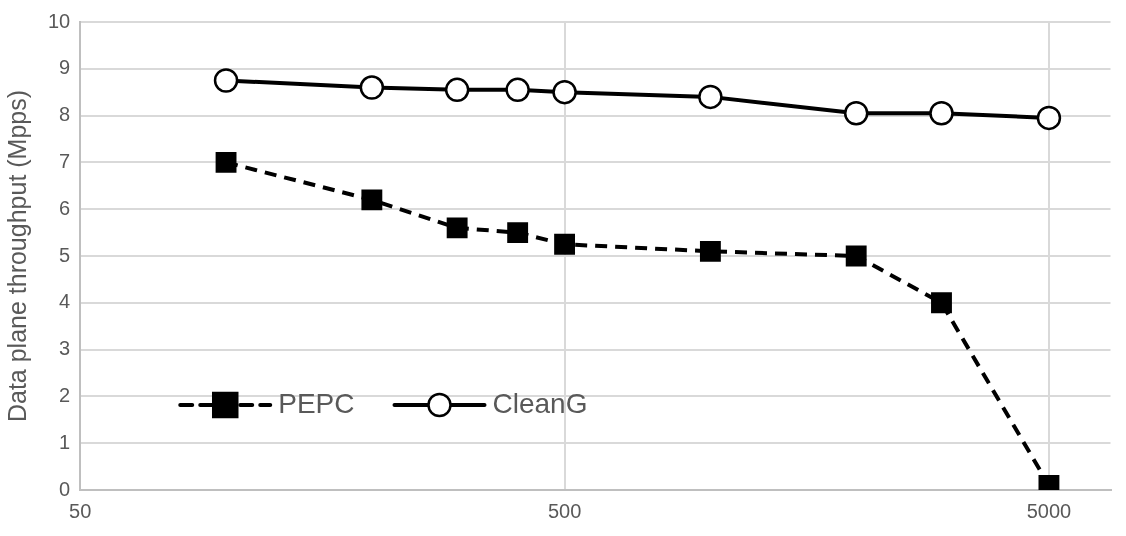  What do you see at coordinates (65, 394) in the screenshot?
I see `y-tick-label: 2` at bounding box center [65, 394].